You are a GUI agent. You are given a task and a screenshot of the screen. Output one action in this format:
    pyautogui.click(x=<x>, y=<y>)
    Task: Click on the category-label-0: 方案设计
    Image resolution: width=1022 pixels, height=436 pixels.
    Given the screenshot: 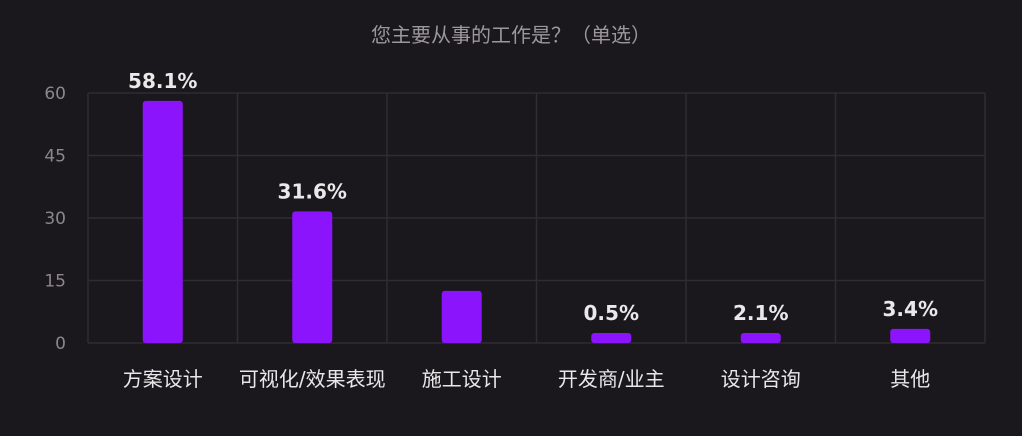 What is the action you would take?
    pyautogui.click(x=163, y=379)
    